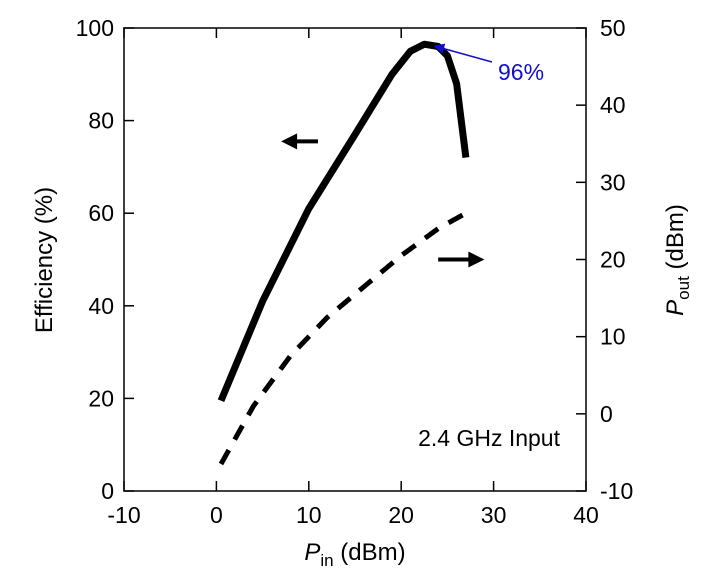 The image size is (712, 582). What do you see at coordinates (216, 515) in the screenshot?
I see `x-tick-label: 0` at bounding box center [216, 515].